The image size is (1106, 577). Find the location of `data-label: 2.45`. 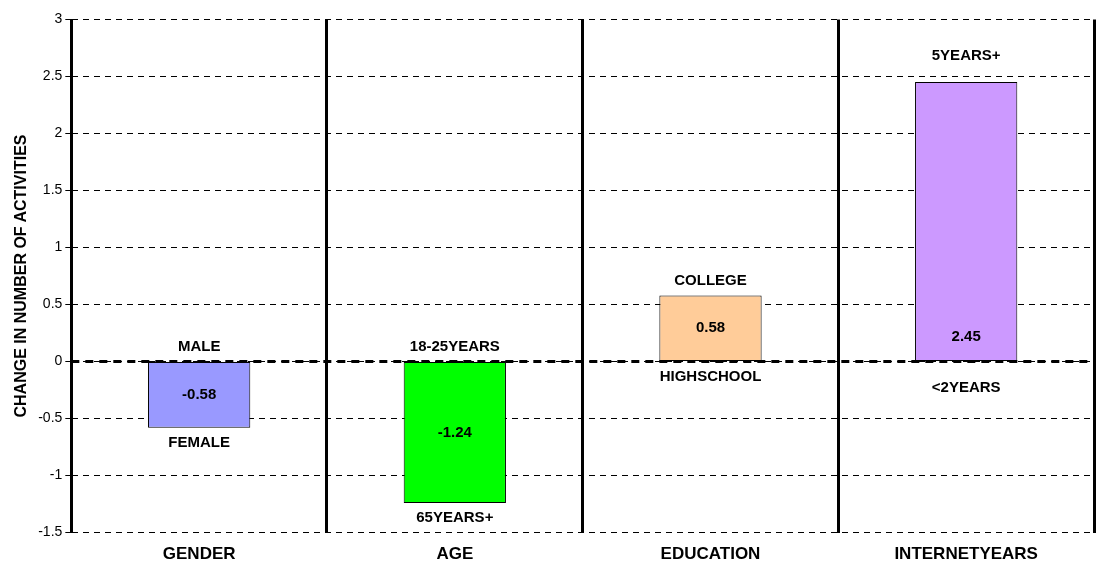

data-label: 2.45 is located at coordinates (966, 335).